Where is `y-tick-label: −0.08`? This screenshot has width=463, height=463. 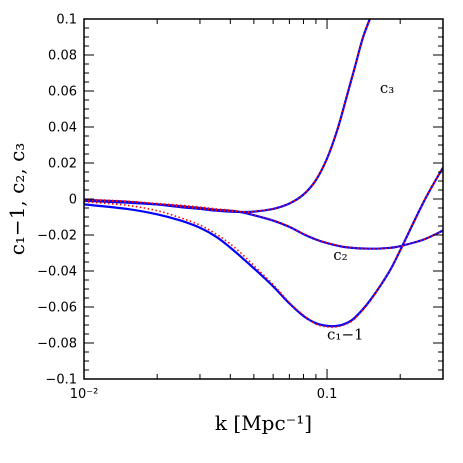
y-tick-label: −0.08 is located at coordinates (57, 344).